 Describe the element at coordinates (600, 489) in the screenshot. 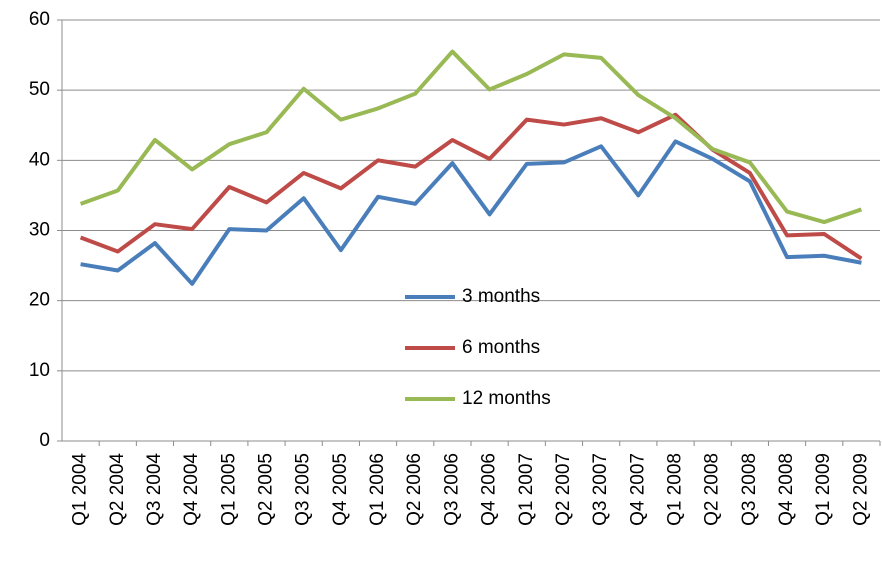

I see `x-tick-label: Q3 2007` at that location.